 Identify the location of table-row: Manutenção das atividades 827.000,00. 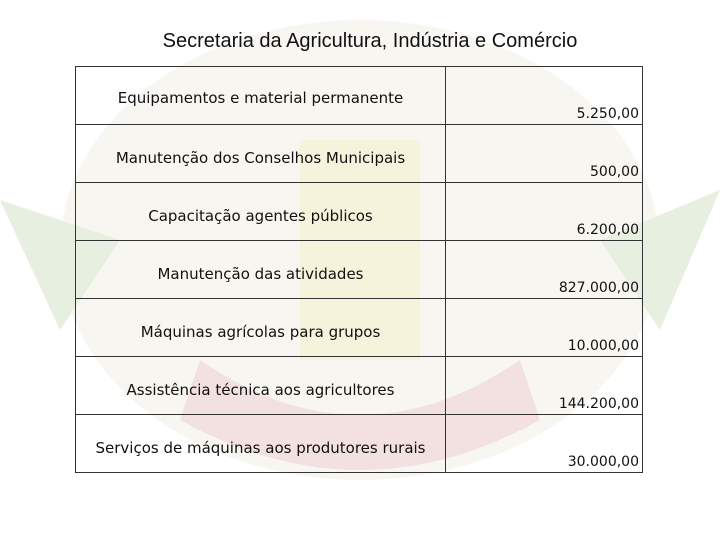
(359, 269).